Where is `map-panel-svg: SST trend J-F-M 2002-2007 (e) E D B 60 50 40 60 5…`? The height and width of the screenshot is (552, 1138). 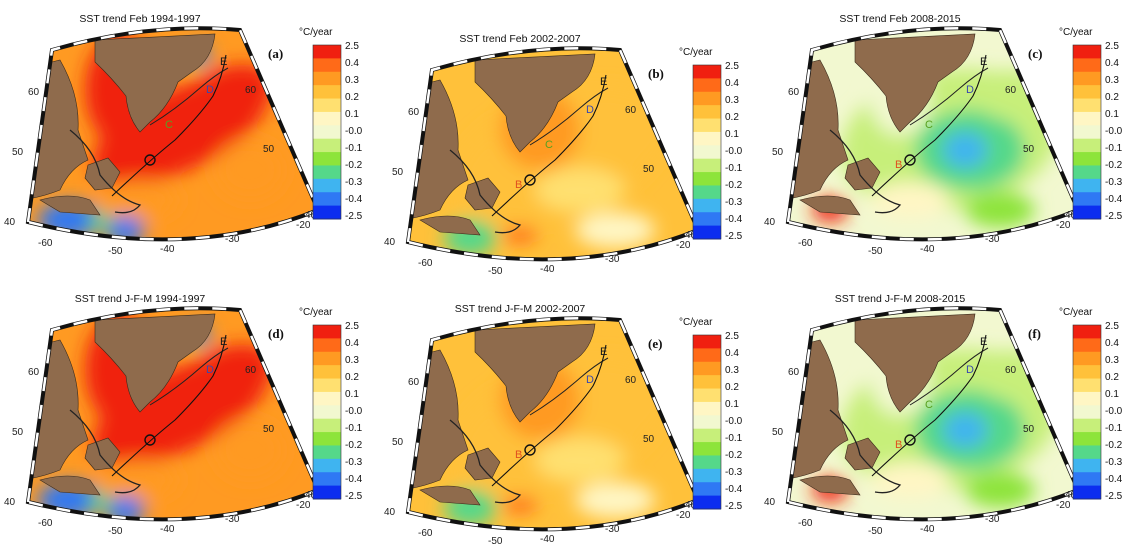
map-panel-svg: SST trend J-F-M 2002-2007 (e) E D B 60 50 40 60 5… is located at coordinates (563, 425).